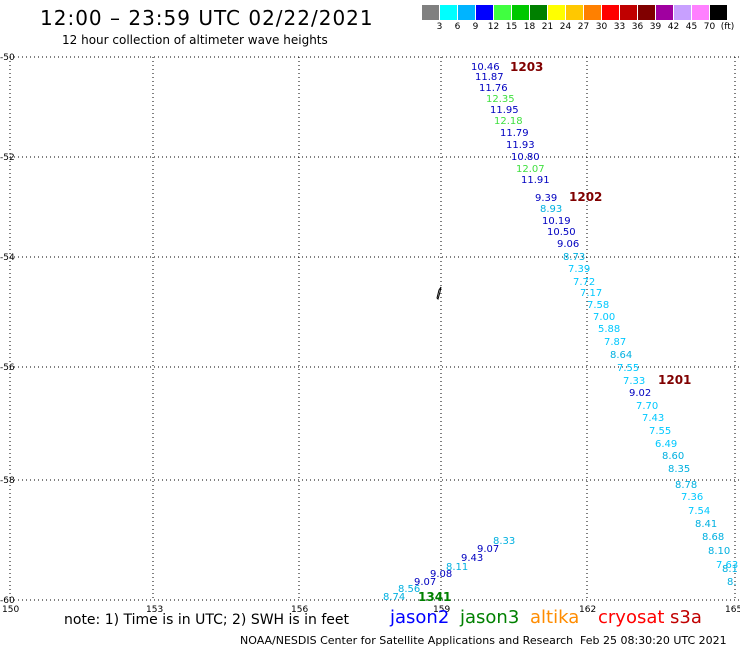 The height and width of the screenshot is (650, 740). What do you see at coordinates (441, 610) in the screenshot?
I see `lon-label: 159` at bounding box center [441, 610].